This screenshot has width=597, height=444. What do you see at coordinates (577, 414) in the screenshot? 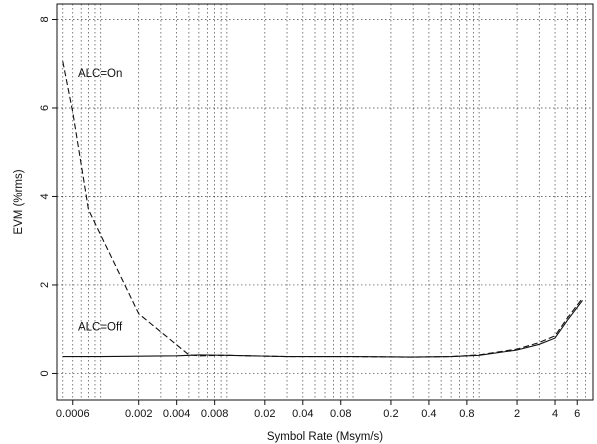
I see `x-tick-label: 6` at bounding box center [577, 414].